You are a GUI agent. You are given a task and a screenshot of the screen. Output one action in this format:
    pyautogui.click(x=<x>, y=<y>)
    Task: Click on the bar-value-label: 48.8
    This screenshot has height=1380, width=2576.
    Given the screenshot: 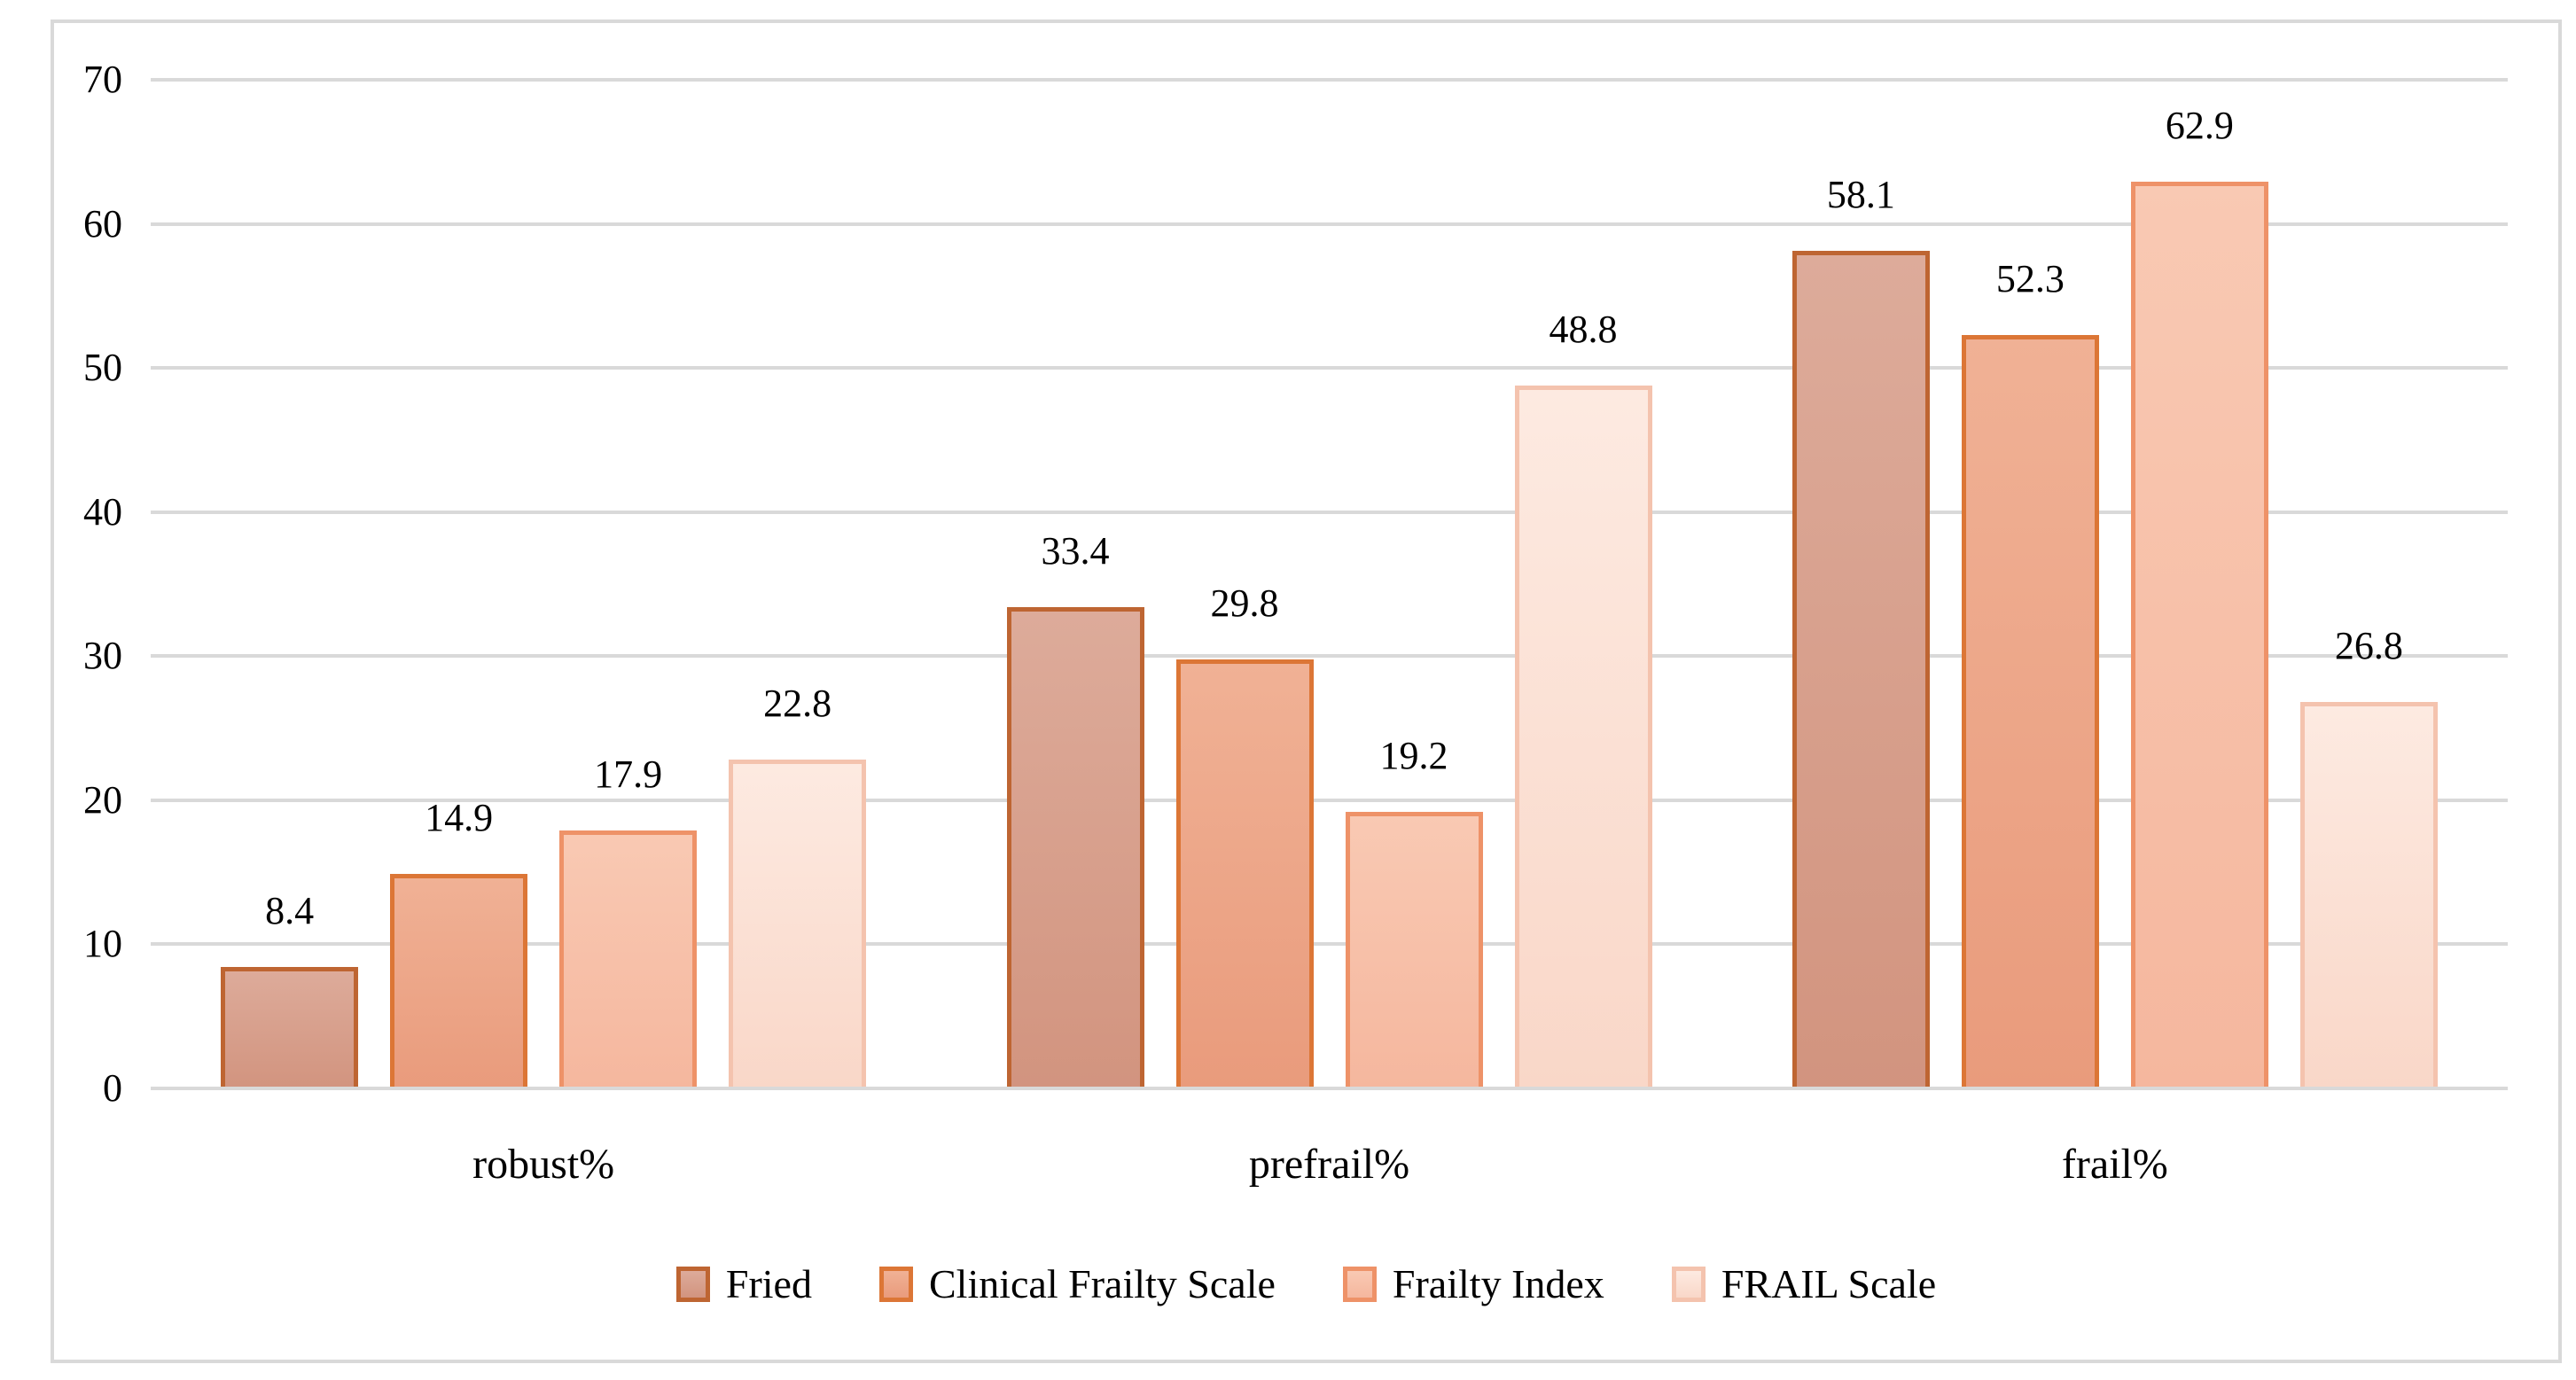 What is the action you would take?
    pyautogui.click(x=1583, y=329)
    